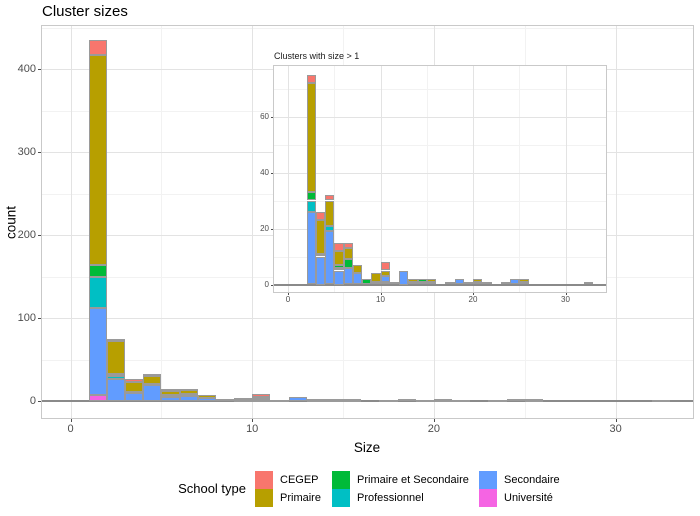 The height and width of the screenshot is (516, 700). Describe the element at coordinates (532, 480) in the screenshot. I see `legend-label: Secondaire` at that location.